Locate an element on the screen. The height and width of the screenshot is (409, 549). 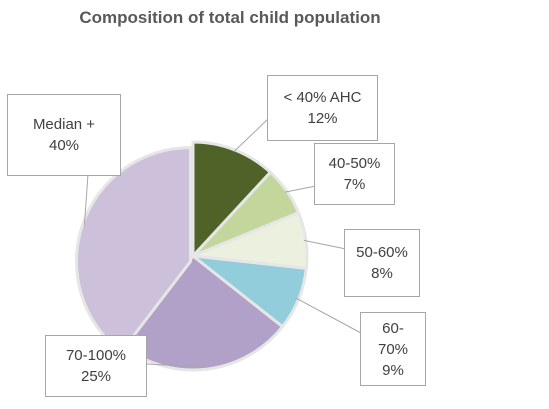
callout-4-value: 25% is located at coordinates (96, 376).